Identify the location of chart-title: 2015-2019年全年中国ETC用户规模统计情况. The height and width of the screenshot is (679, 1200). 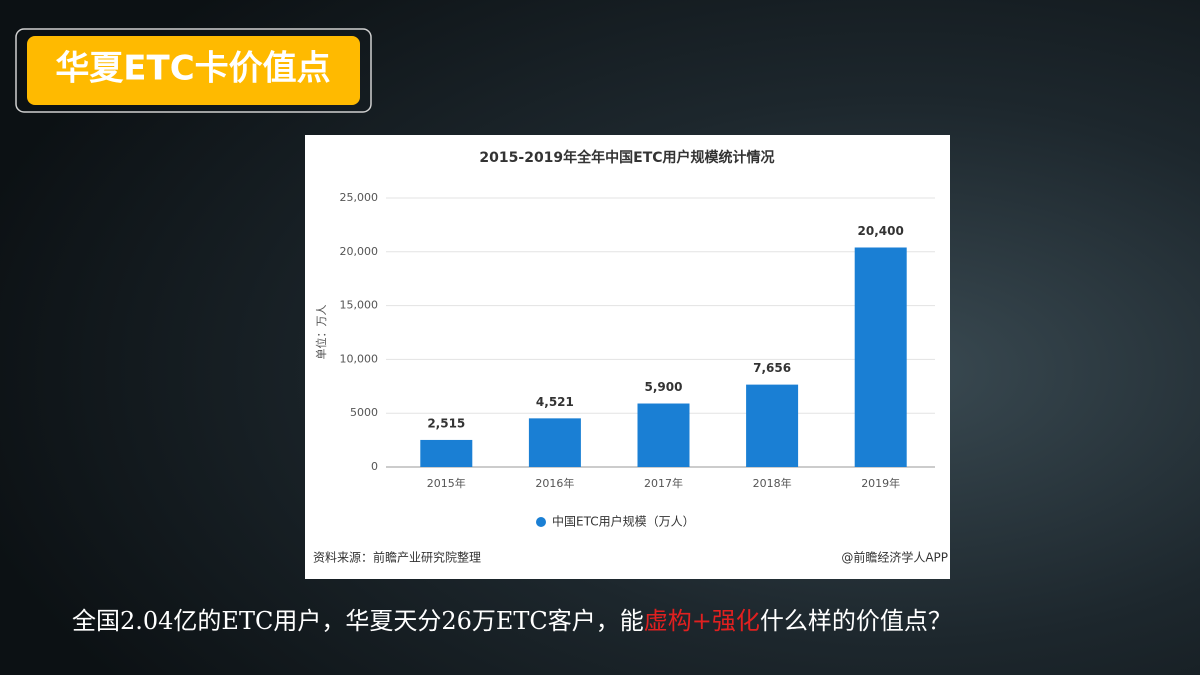
(626, 157).